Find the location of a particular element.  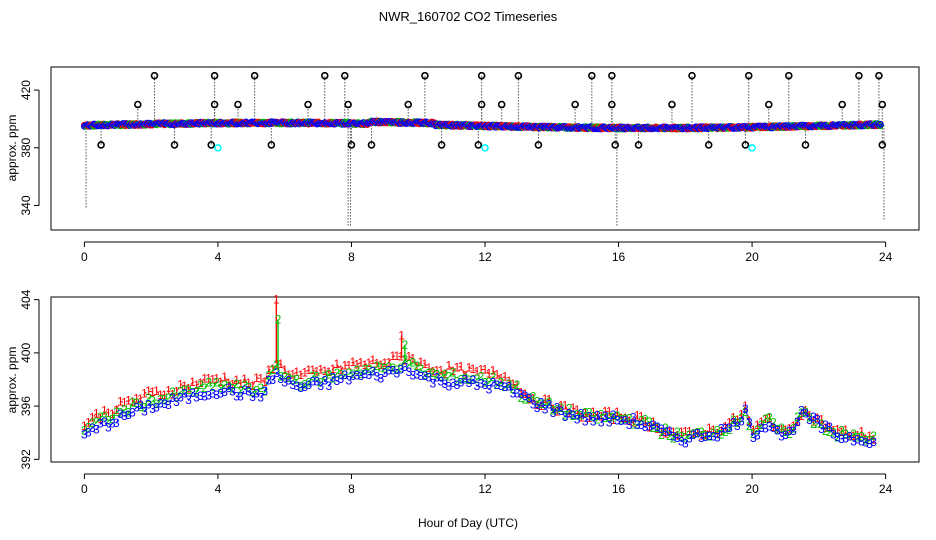

peak-point: 2 is located at coordinates (405, 345).